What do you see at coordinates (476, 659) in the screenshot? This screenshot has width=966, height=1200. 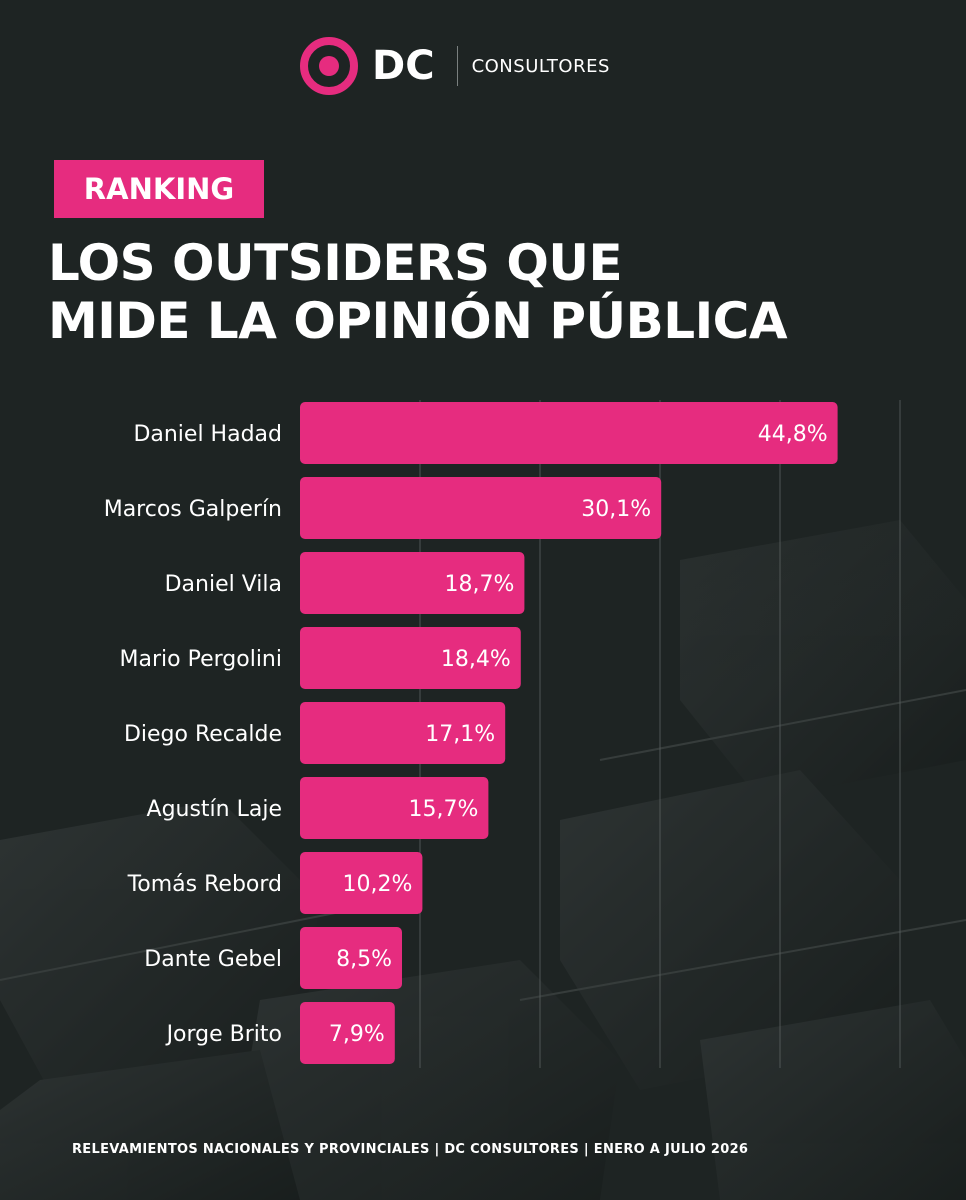 I see `value-label: 18,4%` at bounding box center [476, 659].